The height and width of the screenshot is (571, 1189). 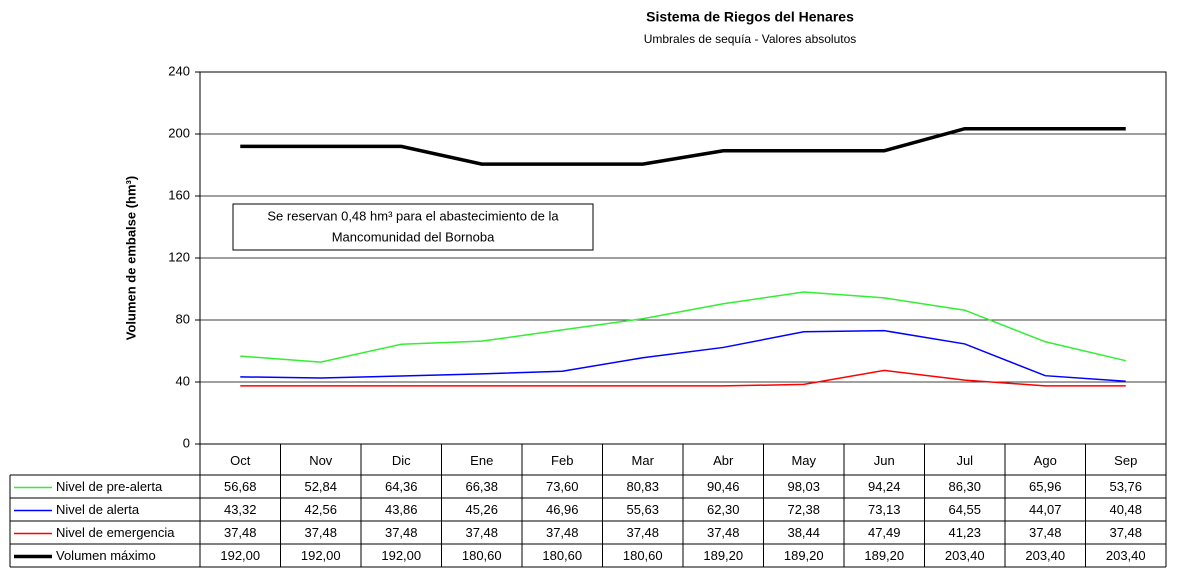 What do you see at coordinates (481, 460) in the screenshot?
I see `x-tick-label: Ene` at bounding box center [481, 460].